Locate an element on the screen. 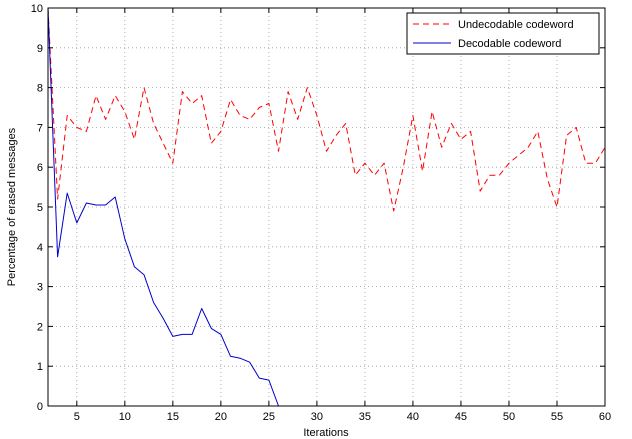 Image resolution: width=632 pixels, height=439 pixels. y-tick-label: 8 is located at coordinates (40, 89).